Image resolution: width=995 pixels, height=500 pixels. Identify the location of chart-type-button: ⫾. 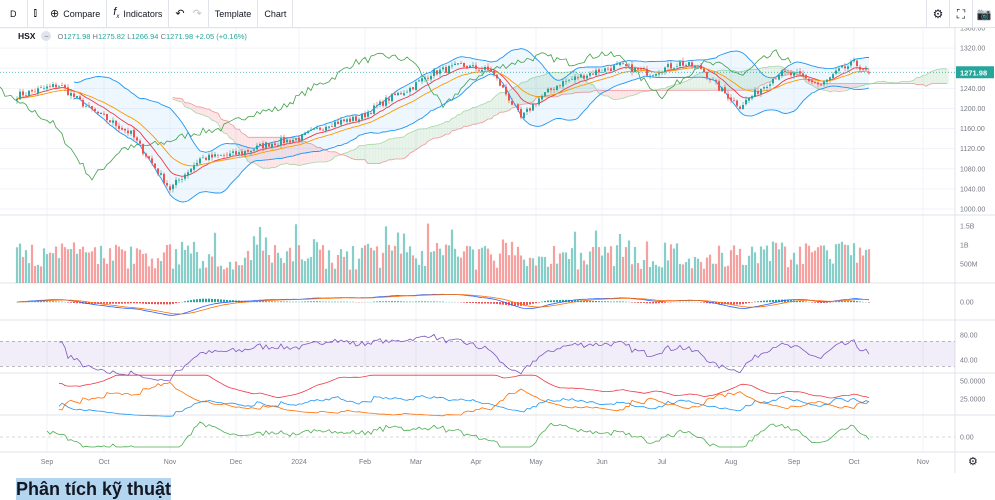
(36, 14).